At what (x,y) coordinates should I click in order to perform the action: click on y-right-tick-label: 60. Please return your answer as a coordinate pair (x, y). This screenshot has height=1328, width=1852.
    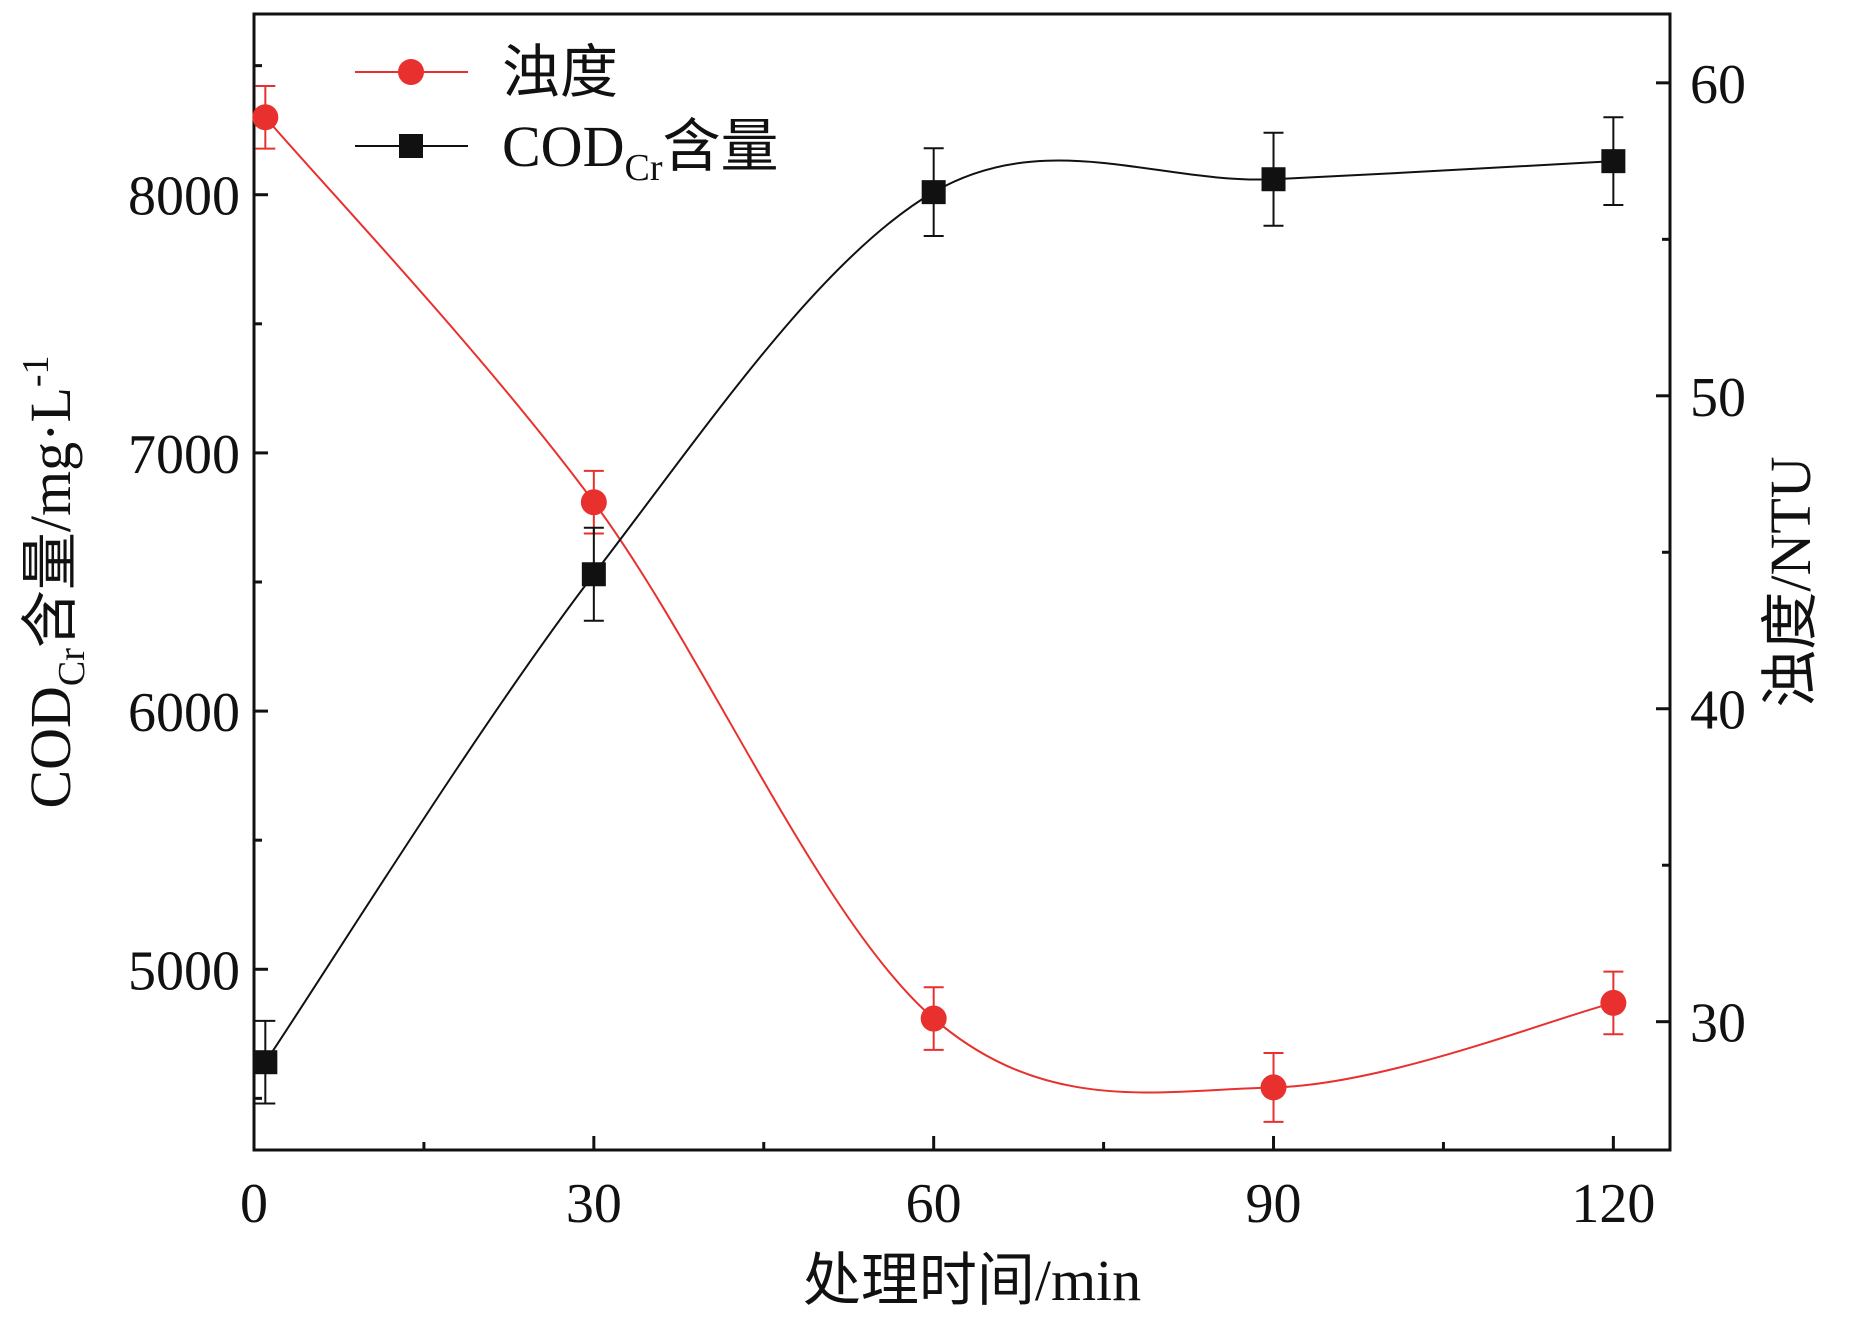
    Looking at the image, I should click on (1718, 85).